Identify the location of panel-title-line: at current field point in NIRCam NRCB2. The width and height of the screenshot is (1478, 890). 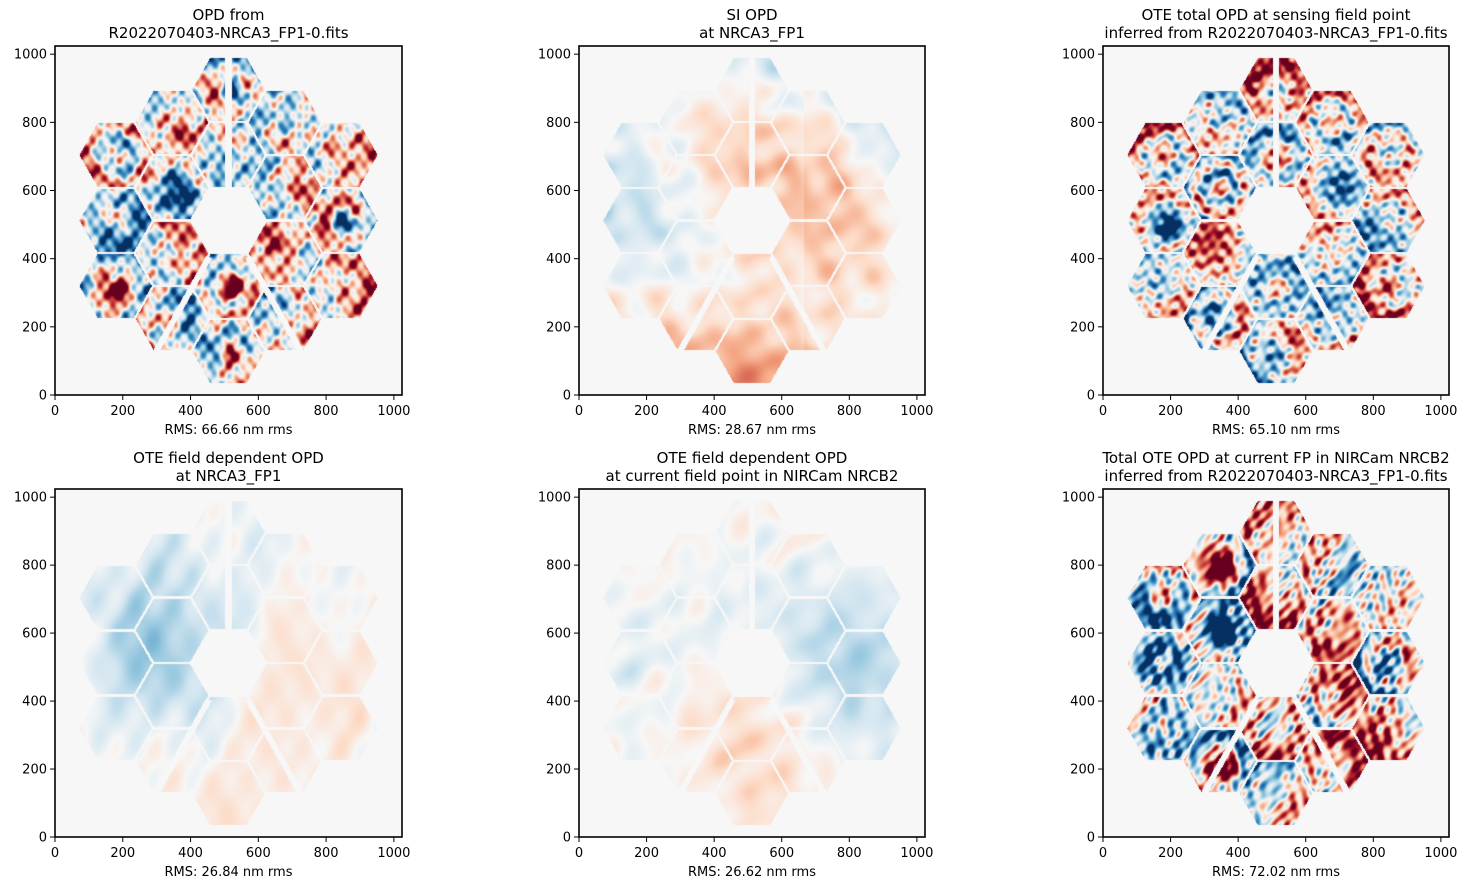
(752, 476).